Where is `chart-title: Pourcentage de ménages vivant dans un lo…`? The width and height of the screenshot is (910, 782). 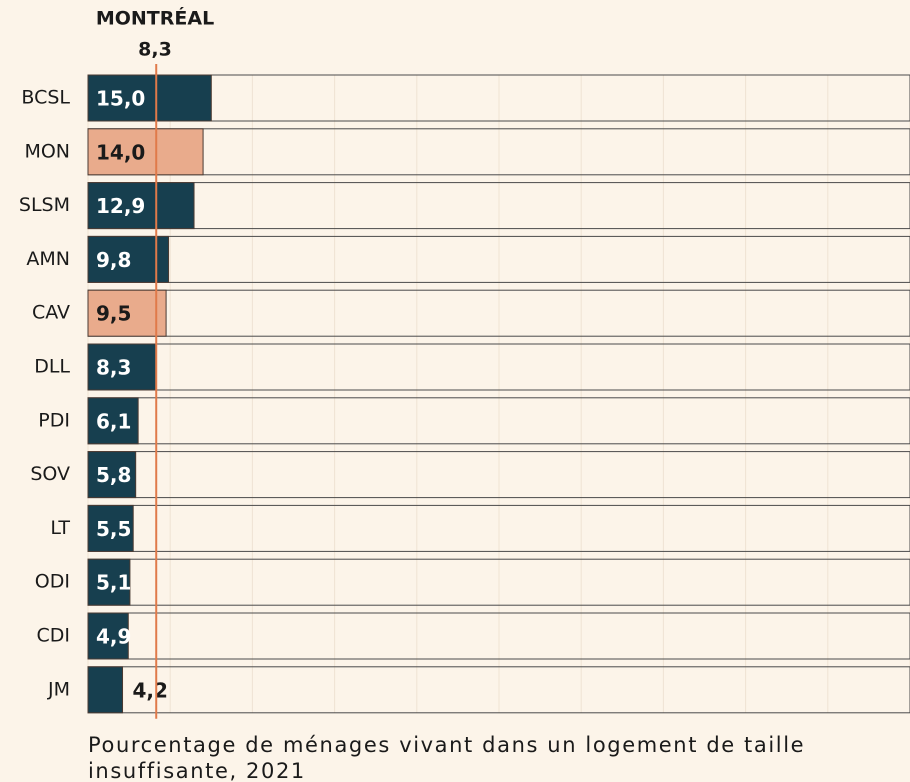 chart-title: Pourcentage de ménages vivant dans un lo… is located at coordinates (447, 757).